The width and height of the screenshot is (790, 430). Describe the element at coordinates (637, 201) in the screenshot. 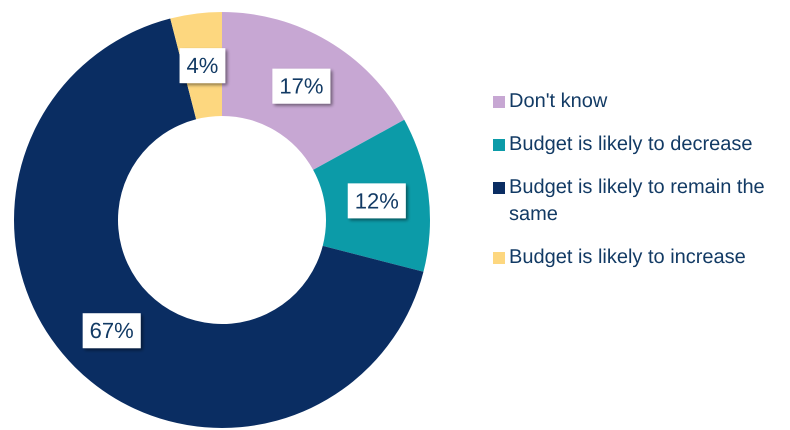

I see `legend-label: Budget is likely to remain the same` at that location.